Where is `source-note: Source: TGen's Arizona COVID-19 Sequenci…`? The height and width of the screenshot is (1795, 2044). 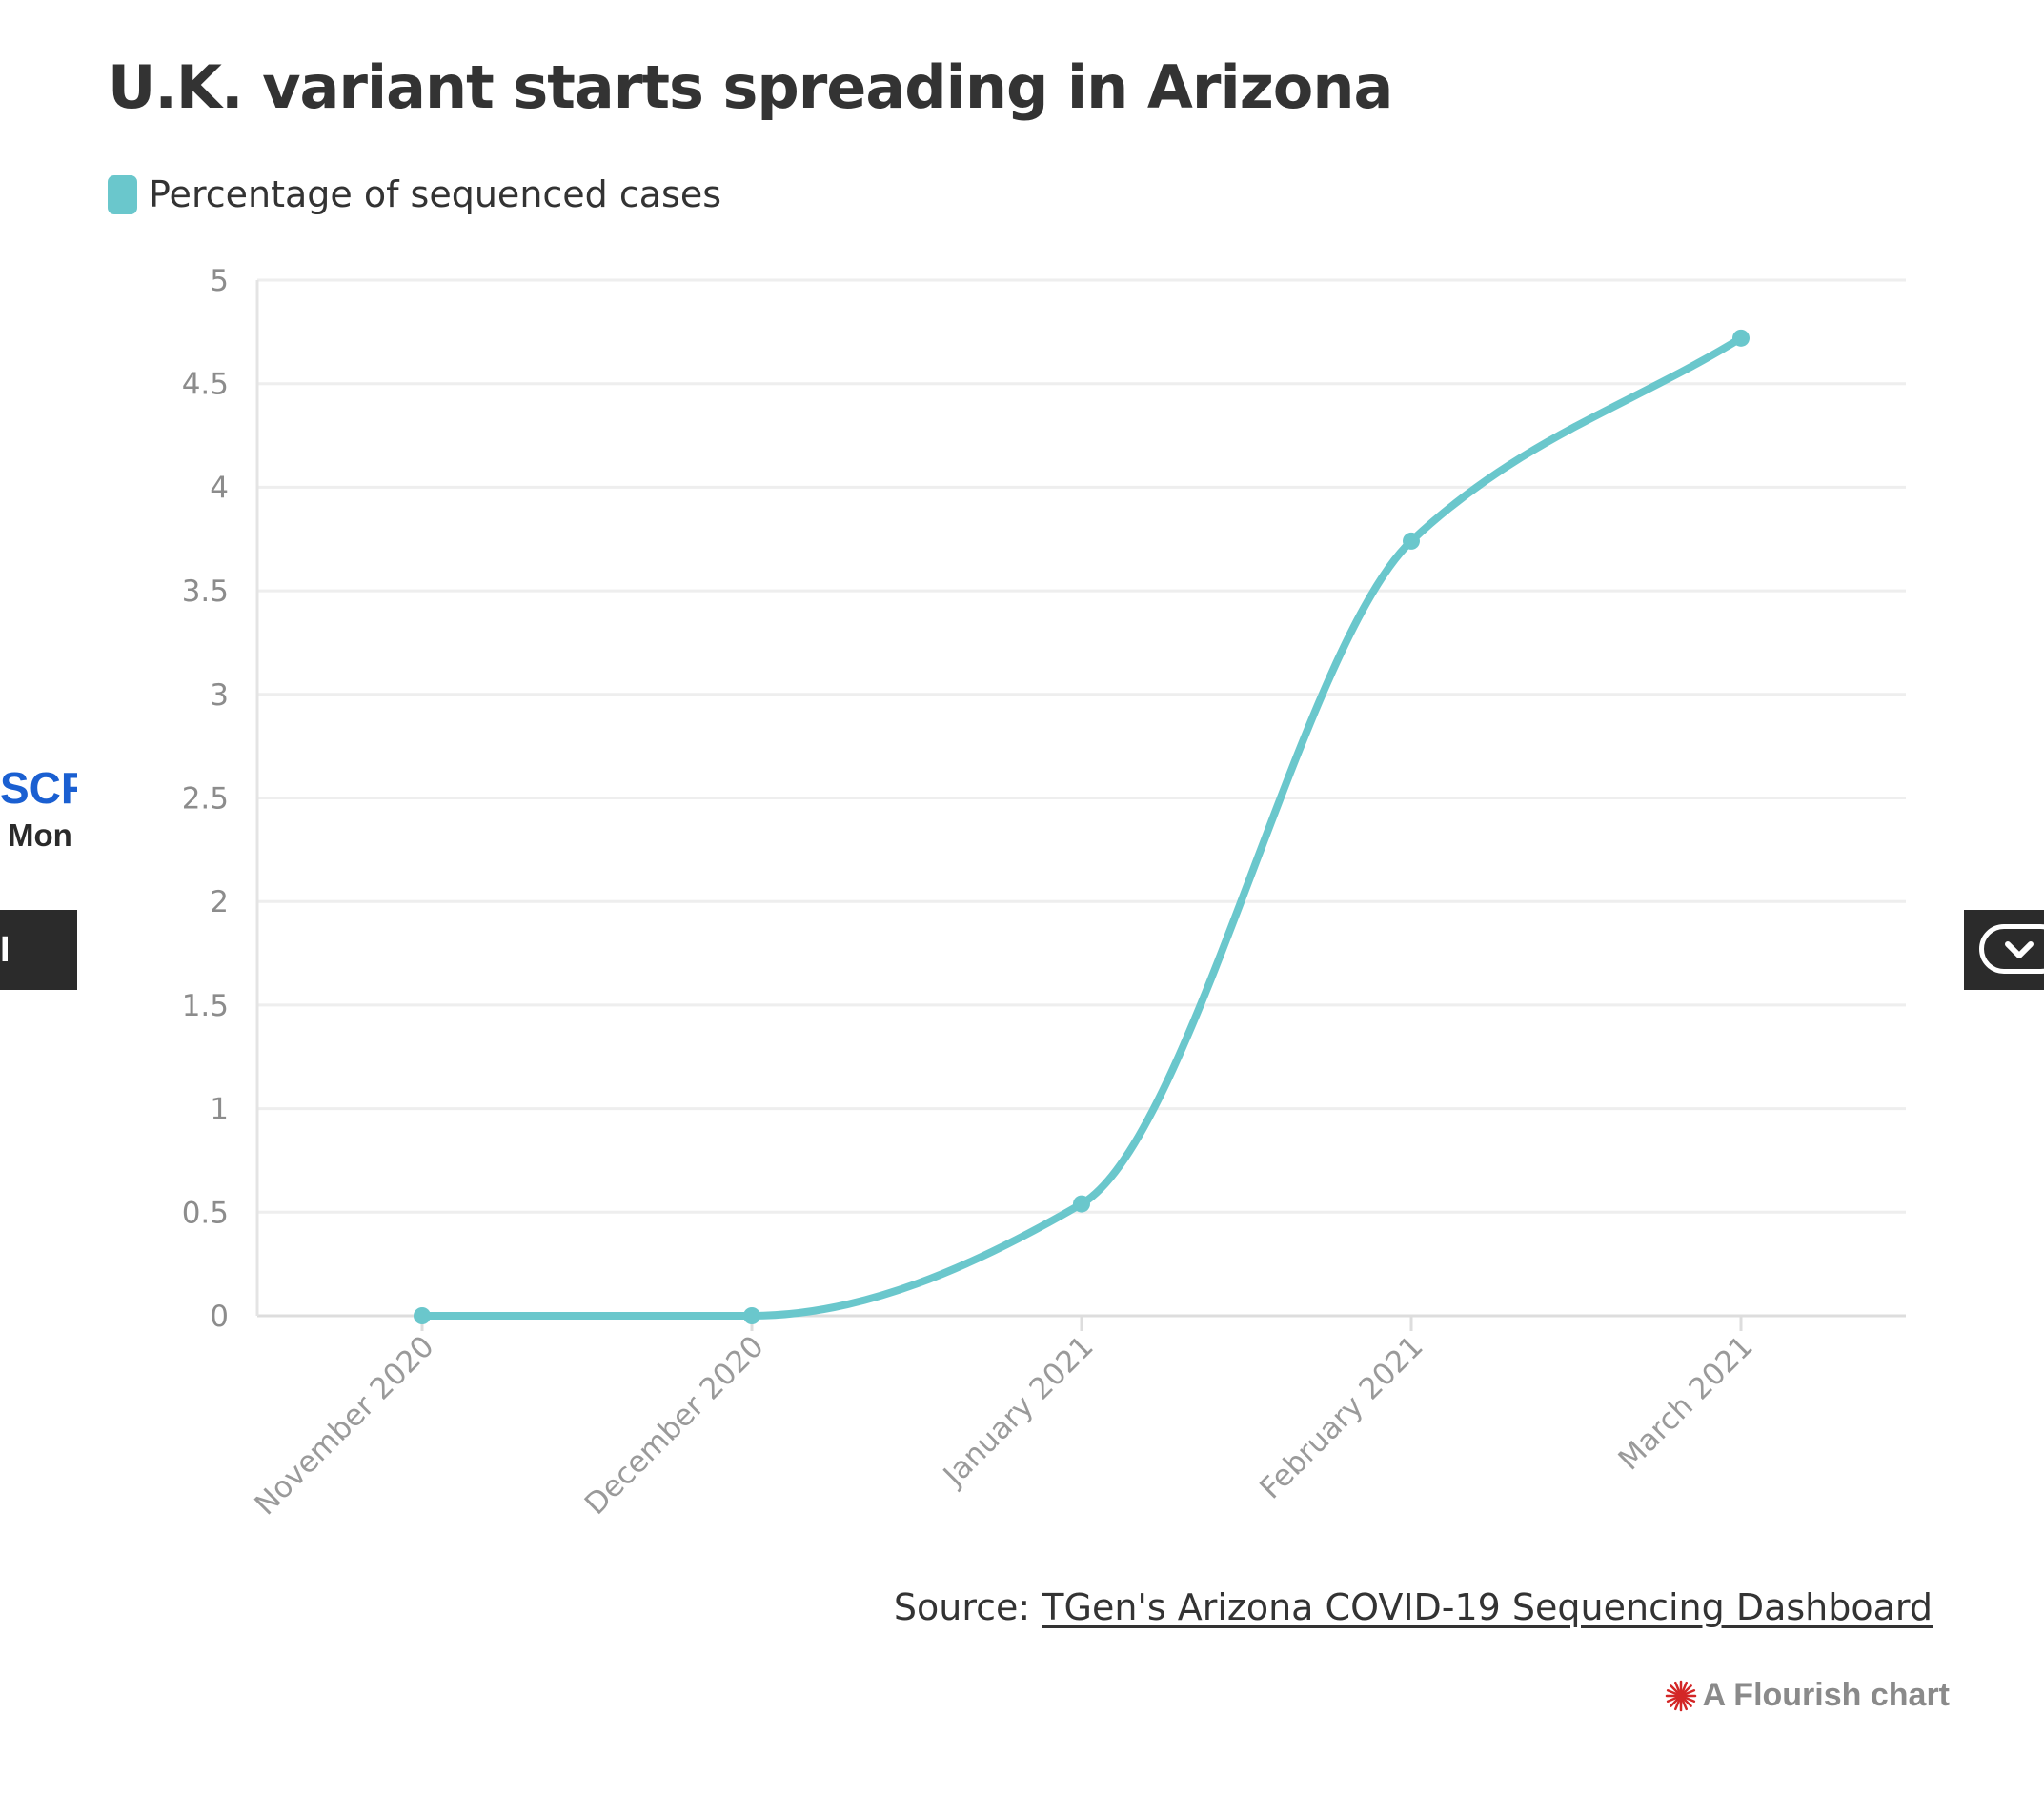
source-note: Source: TGen's Arizona COVID-19 Sequenci… is located at coordinates (1413, 1607).